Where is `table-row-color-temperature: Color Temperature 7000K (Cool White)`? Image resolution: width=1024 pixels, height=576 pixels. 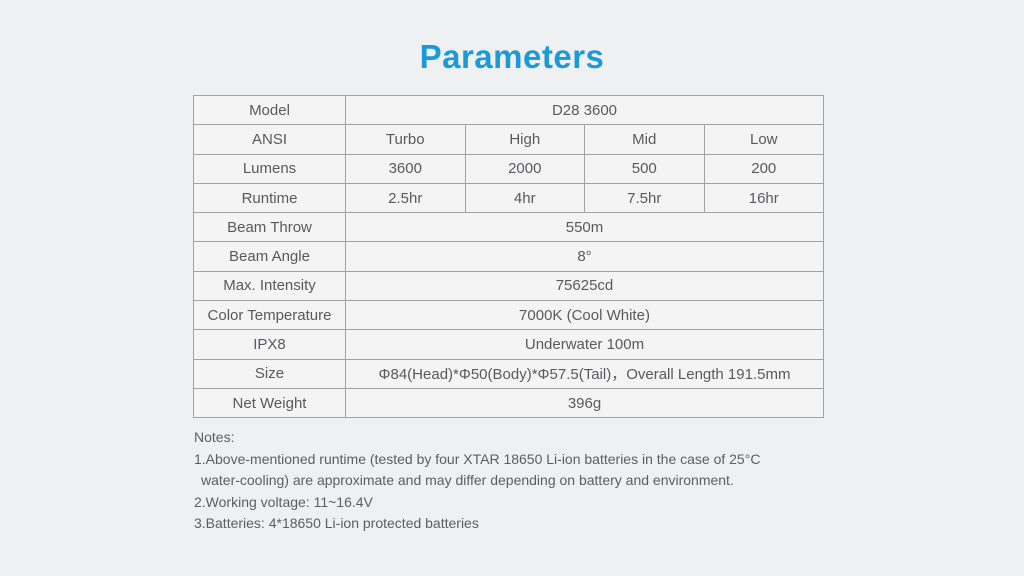 table-row-color-temperature: Color Temperature 7000K (Cool White) is located at coordinates (508, 315).